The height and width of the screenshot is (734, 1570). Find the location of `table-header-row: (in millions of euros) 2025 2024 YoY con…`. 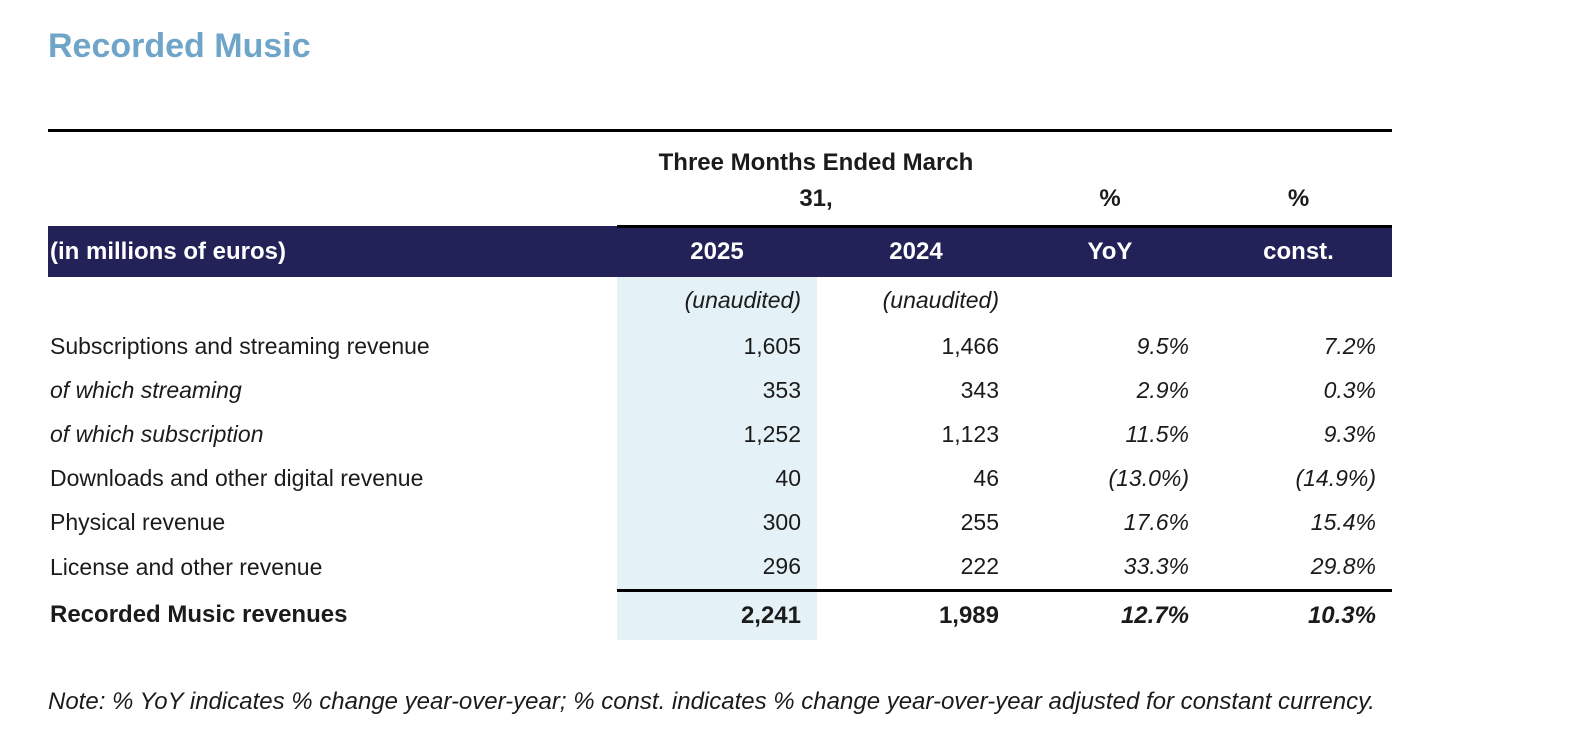

table-header-row: (in millions of euros) 2025 2024 YoY con… is located at coordinates (720, 251).